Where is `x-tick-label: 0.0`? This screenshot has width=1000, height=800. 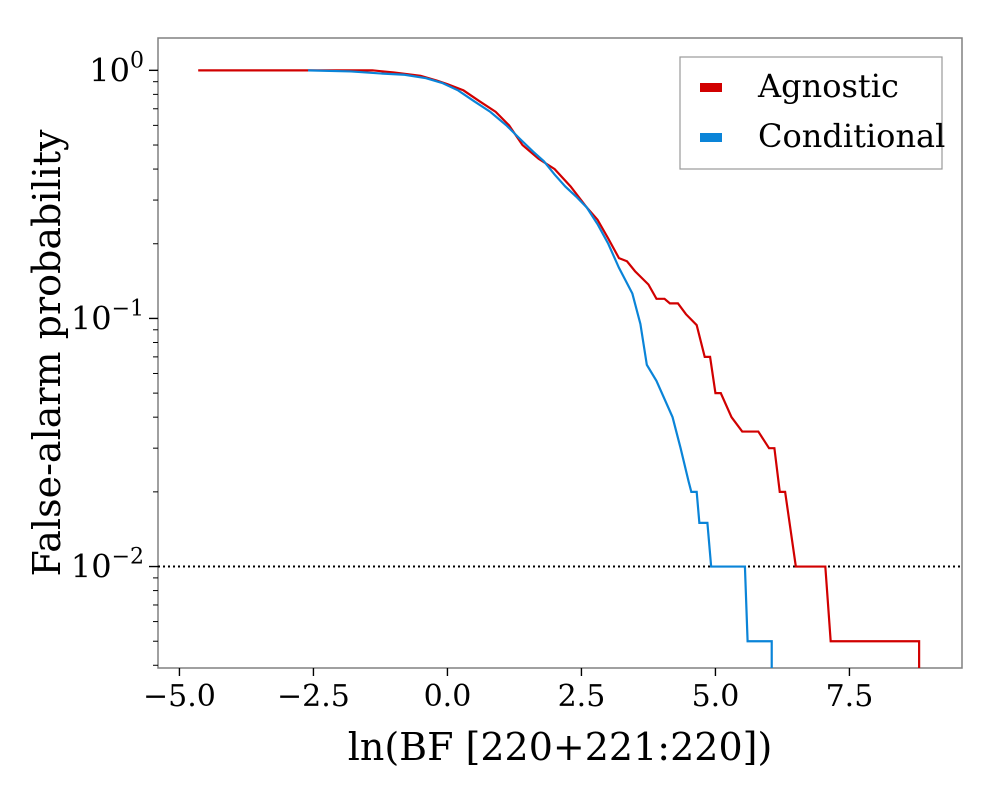 x-tick-label: 0.0 is located at coordinates (448, 696).